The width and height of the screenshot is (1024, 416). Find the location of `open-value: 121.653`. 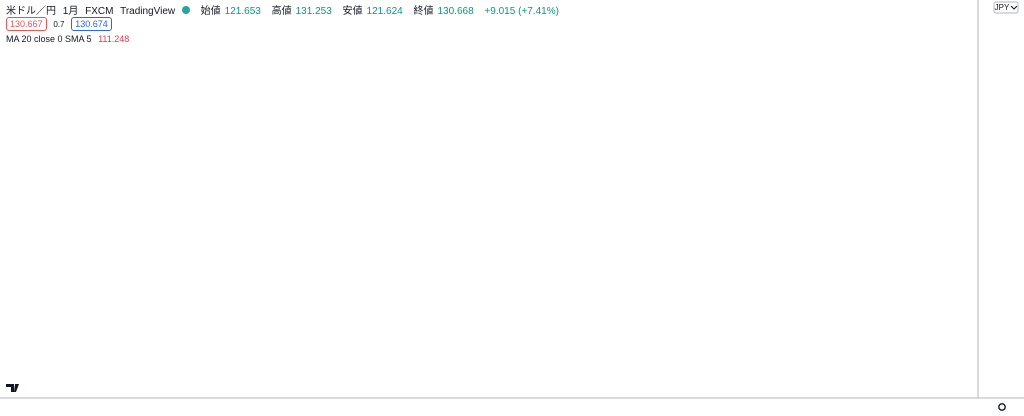

open-value: 121.653 is located at coordinates (242, 11).